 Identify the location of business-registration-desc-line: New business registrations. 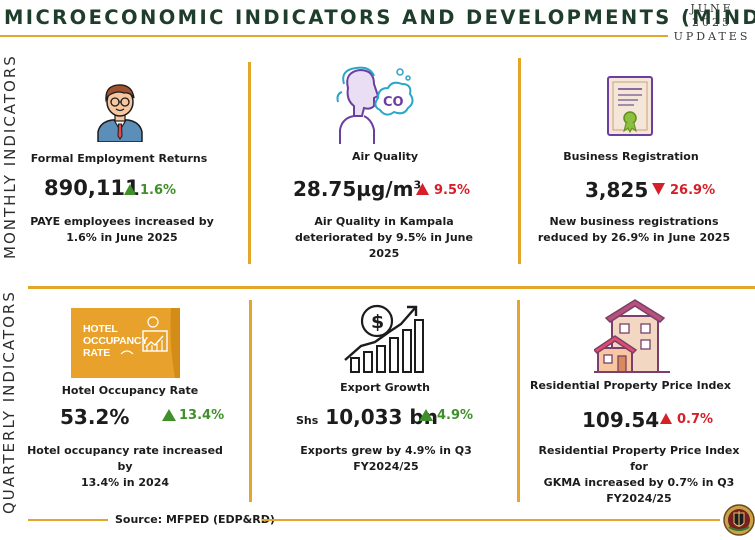
(634, 221).